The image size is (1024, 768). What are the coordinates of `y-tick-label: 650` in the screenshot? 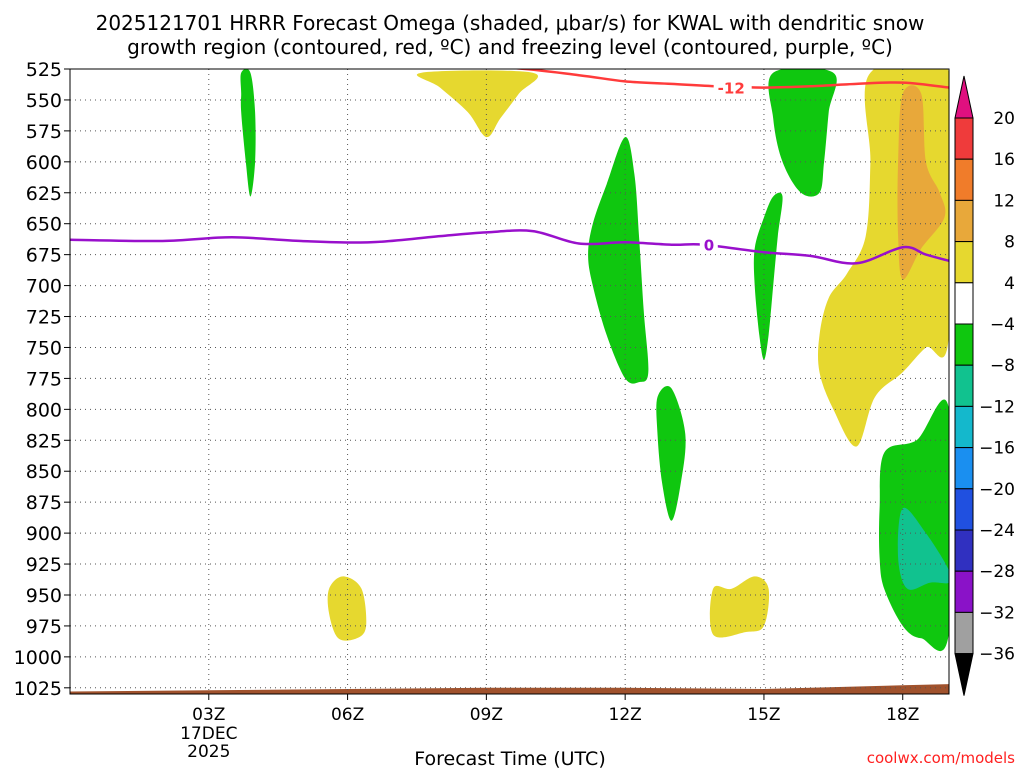 It's located at (44, 225).